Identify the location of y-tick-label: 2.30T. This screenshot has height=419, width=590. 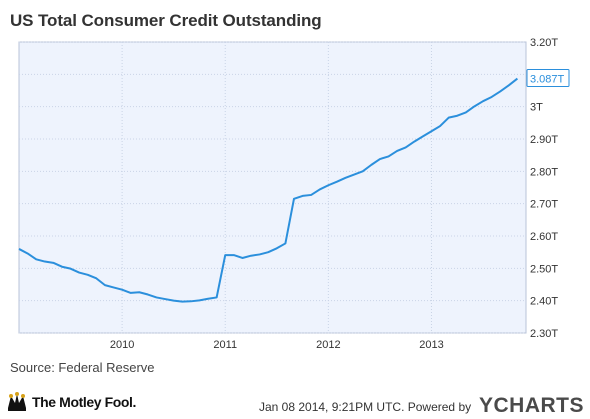
(544, 334).